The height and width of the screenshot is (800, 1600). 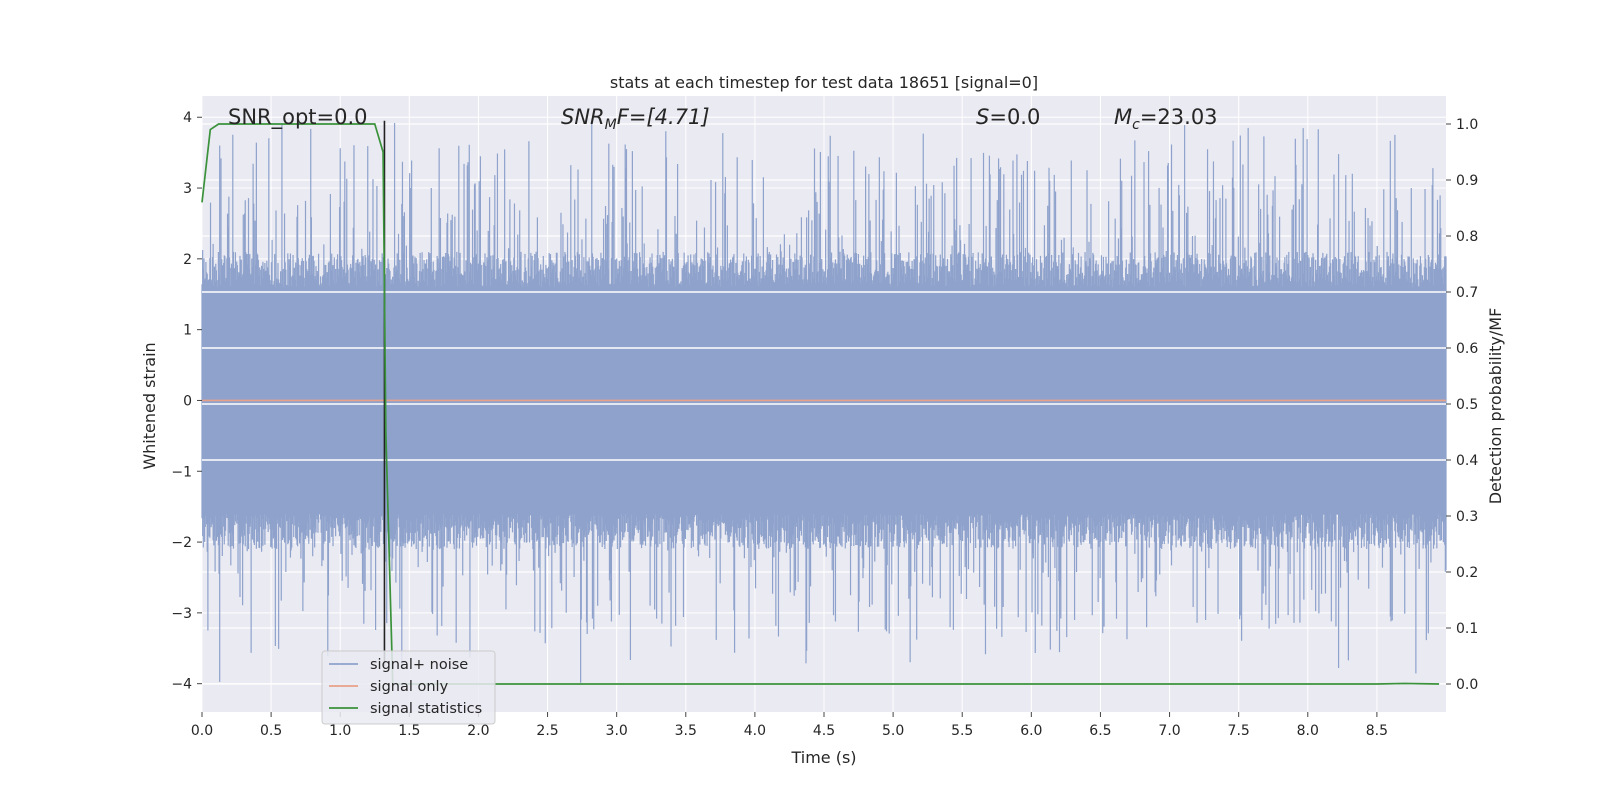 What do you see at coordinates (1166, 119) in the screenshot?
I see `annotation-mc: Mc=23.03` at bounding box center [1166, 119].